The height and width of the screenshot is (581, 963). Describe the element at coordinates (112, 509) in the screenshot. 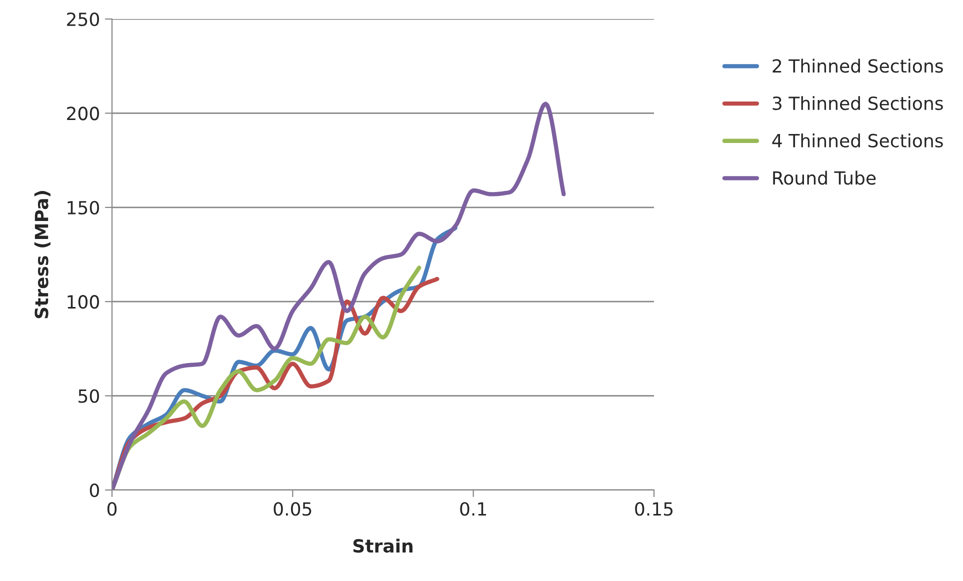

I see `x-tick-label: 0` at that location.